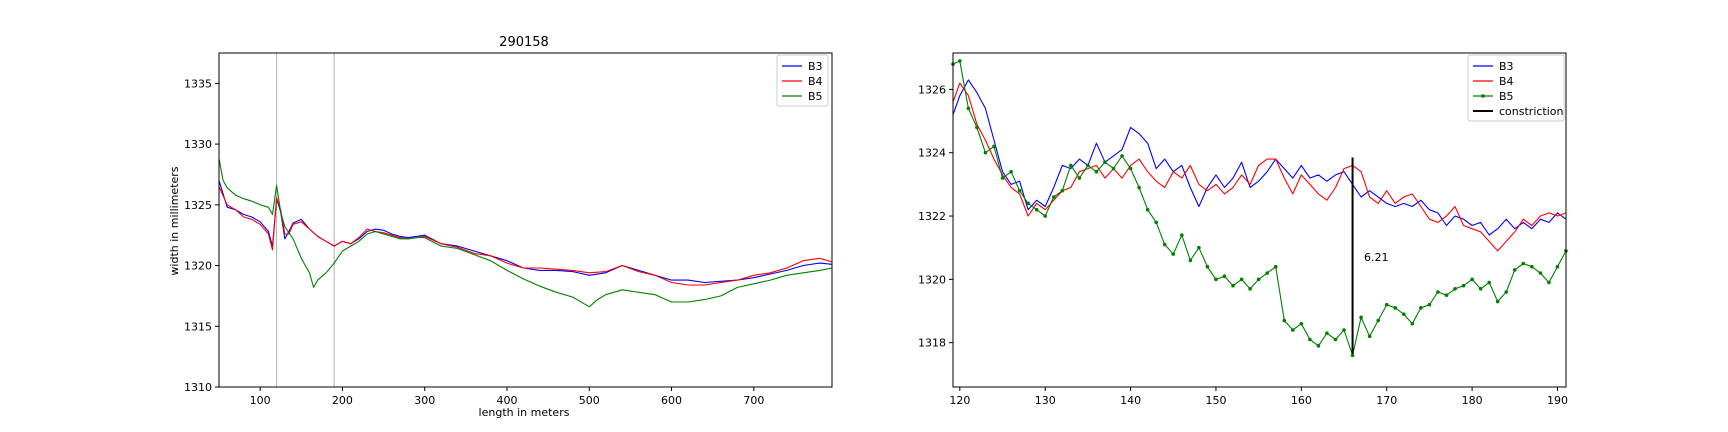 The image size is (1728, 432). I want to click on left-x-tick-label: 100, so click(260, 400).